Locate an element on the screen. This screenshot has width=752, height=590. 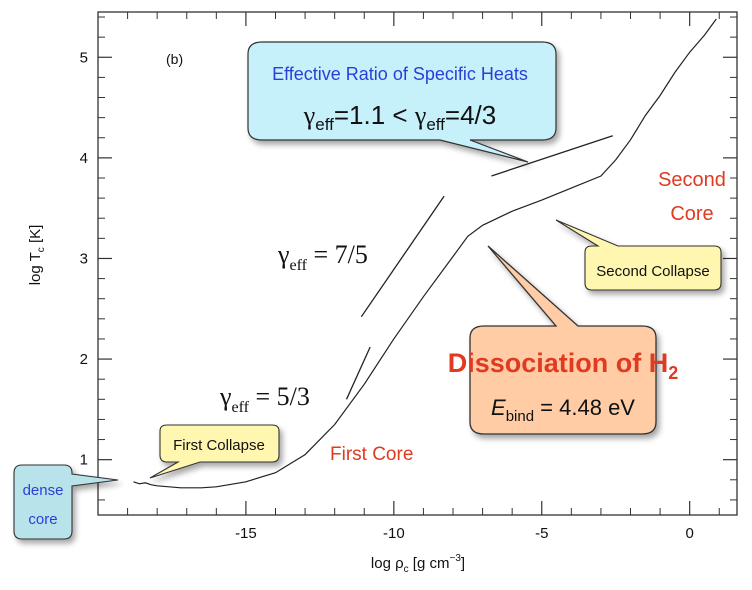
second-collapse-label: Second Collapse is located at coordinates (652, 271).